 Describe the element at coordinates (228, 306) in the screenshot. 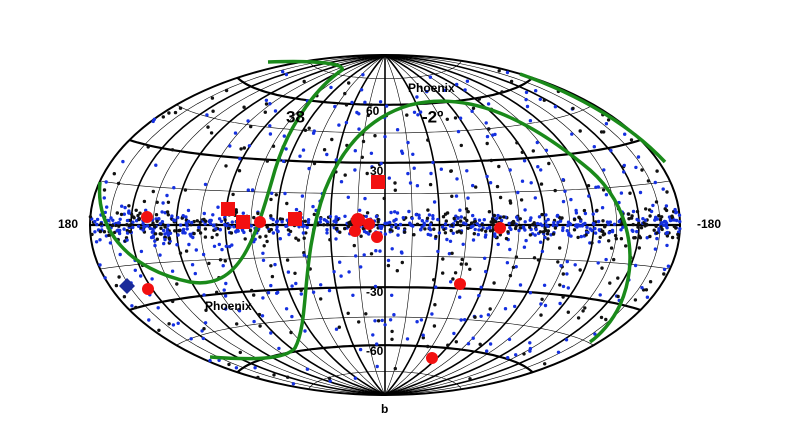

I see `region-label: Phoenix` at that location.